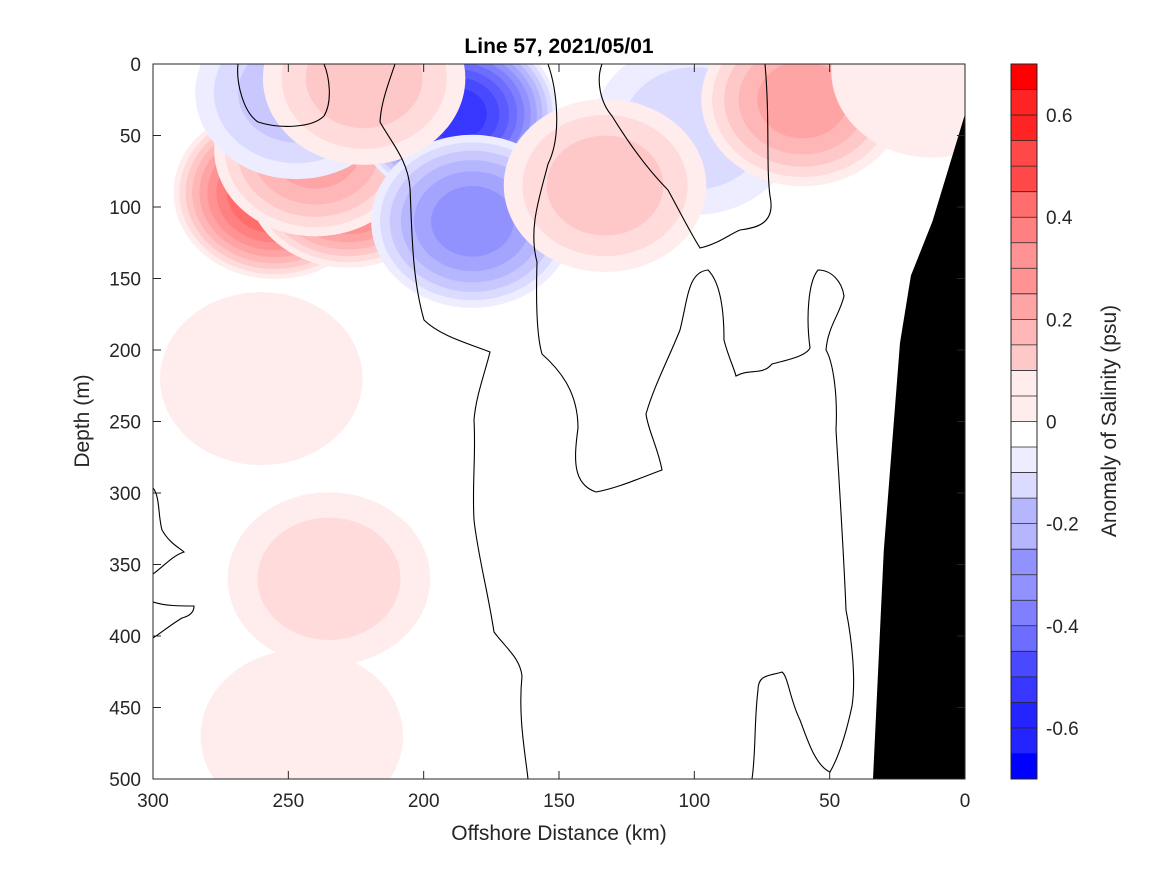 The image size is (1167, 875). What do you see at coordinates (1062, 729) in the screenshot?
I see `colorbar-tick-label: -0.6` at bounding box center [1062, 729].